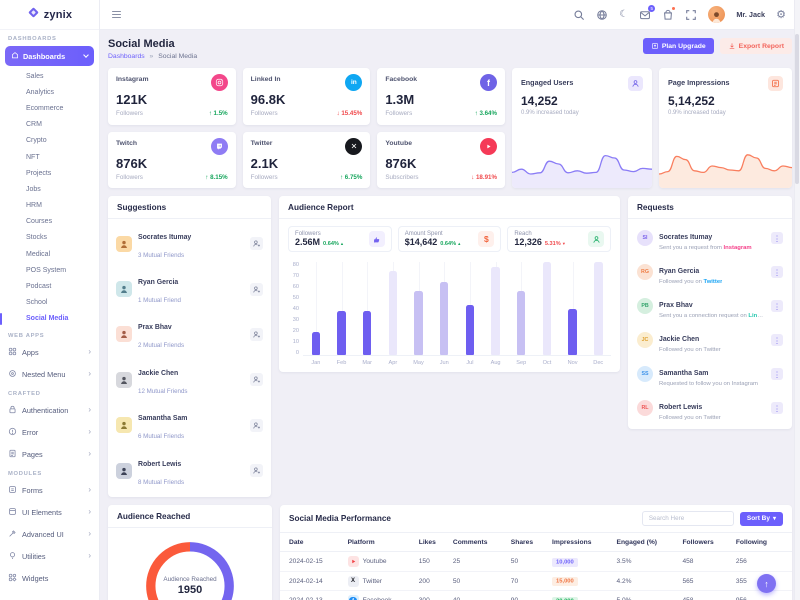 The height and width of the screenshot is (600, 800). What do you see at coordinates (32, 39) in the screenshot?
I see `sidebar-section-dashboards: DASHBOARDS` at bounding box center [32, 39].